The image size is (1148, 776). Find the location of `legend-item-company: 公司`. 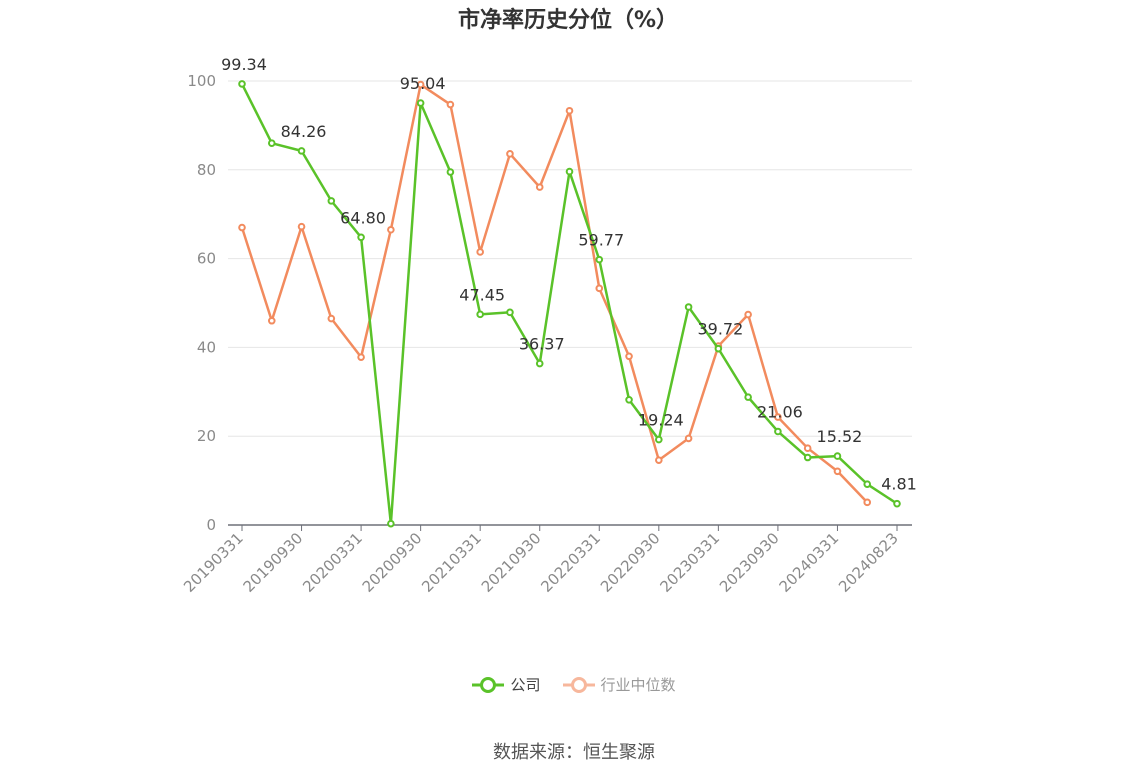

legend-item-company: 公司 is located at coordinates (506, 684).